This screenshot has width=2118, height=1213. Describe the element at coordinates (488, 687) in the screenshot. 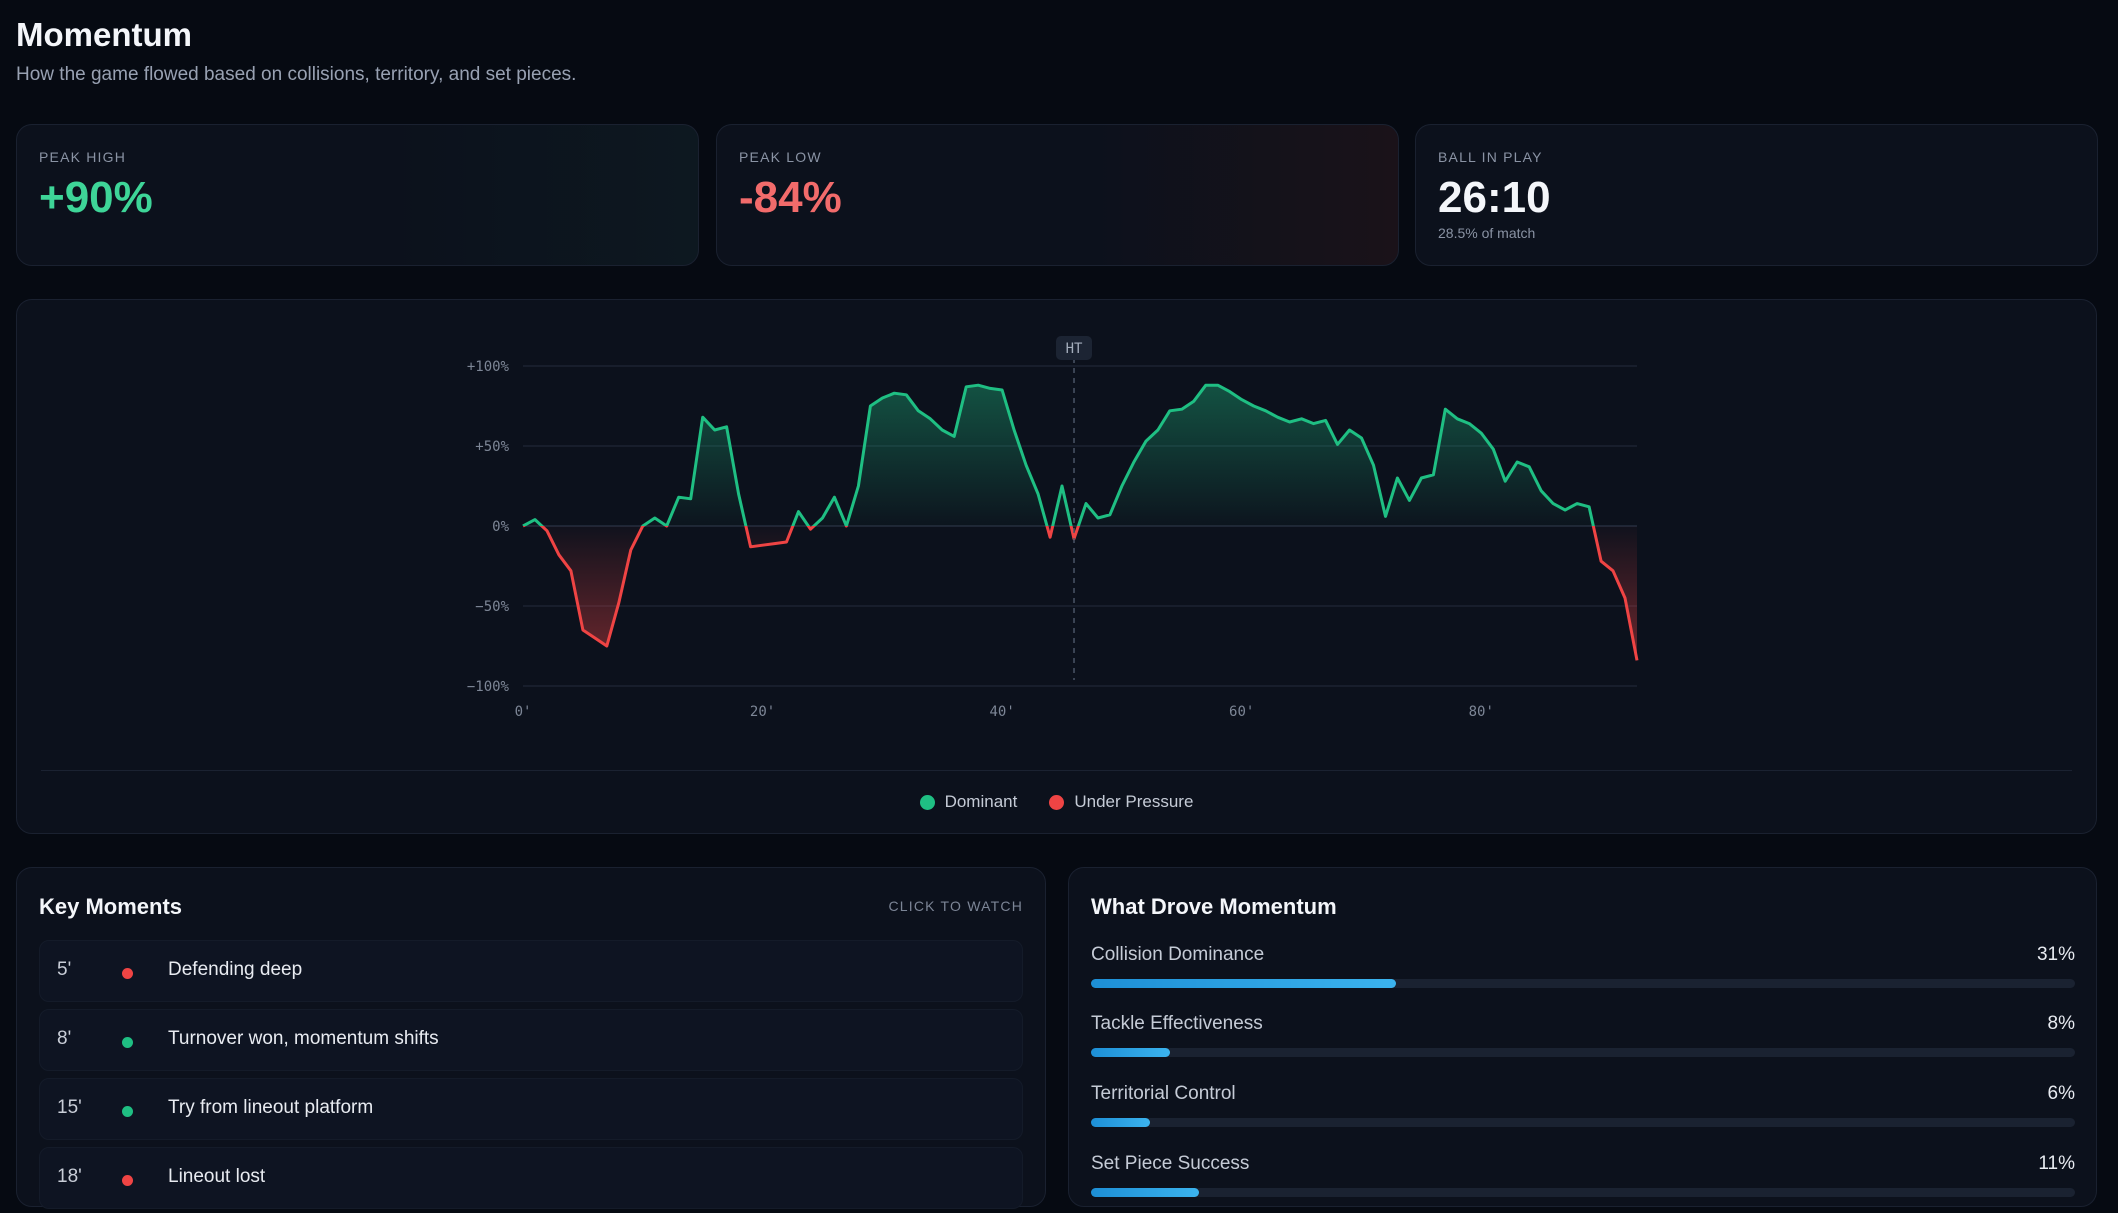

I see `y-tick-label: −100%` at that location.